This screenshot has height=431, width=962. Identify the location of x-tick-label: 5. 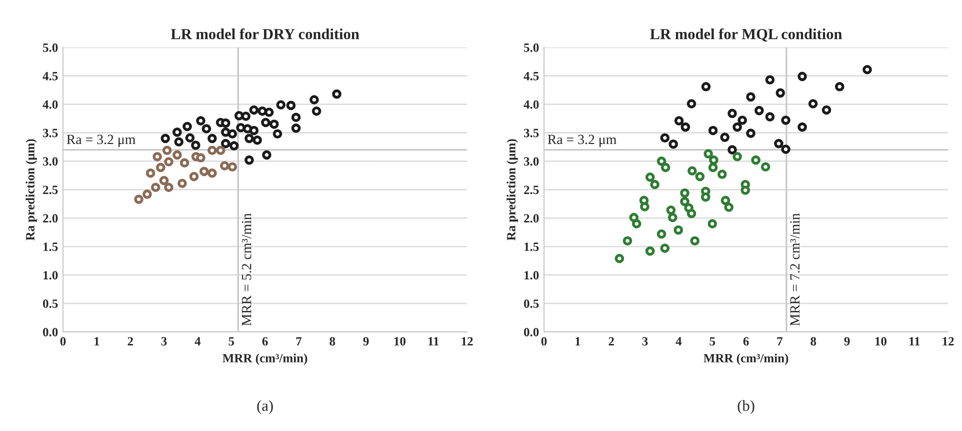
(231, 341).